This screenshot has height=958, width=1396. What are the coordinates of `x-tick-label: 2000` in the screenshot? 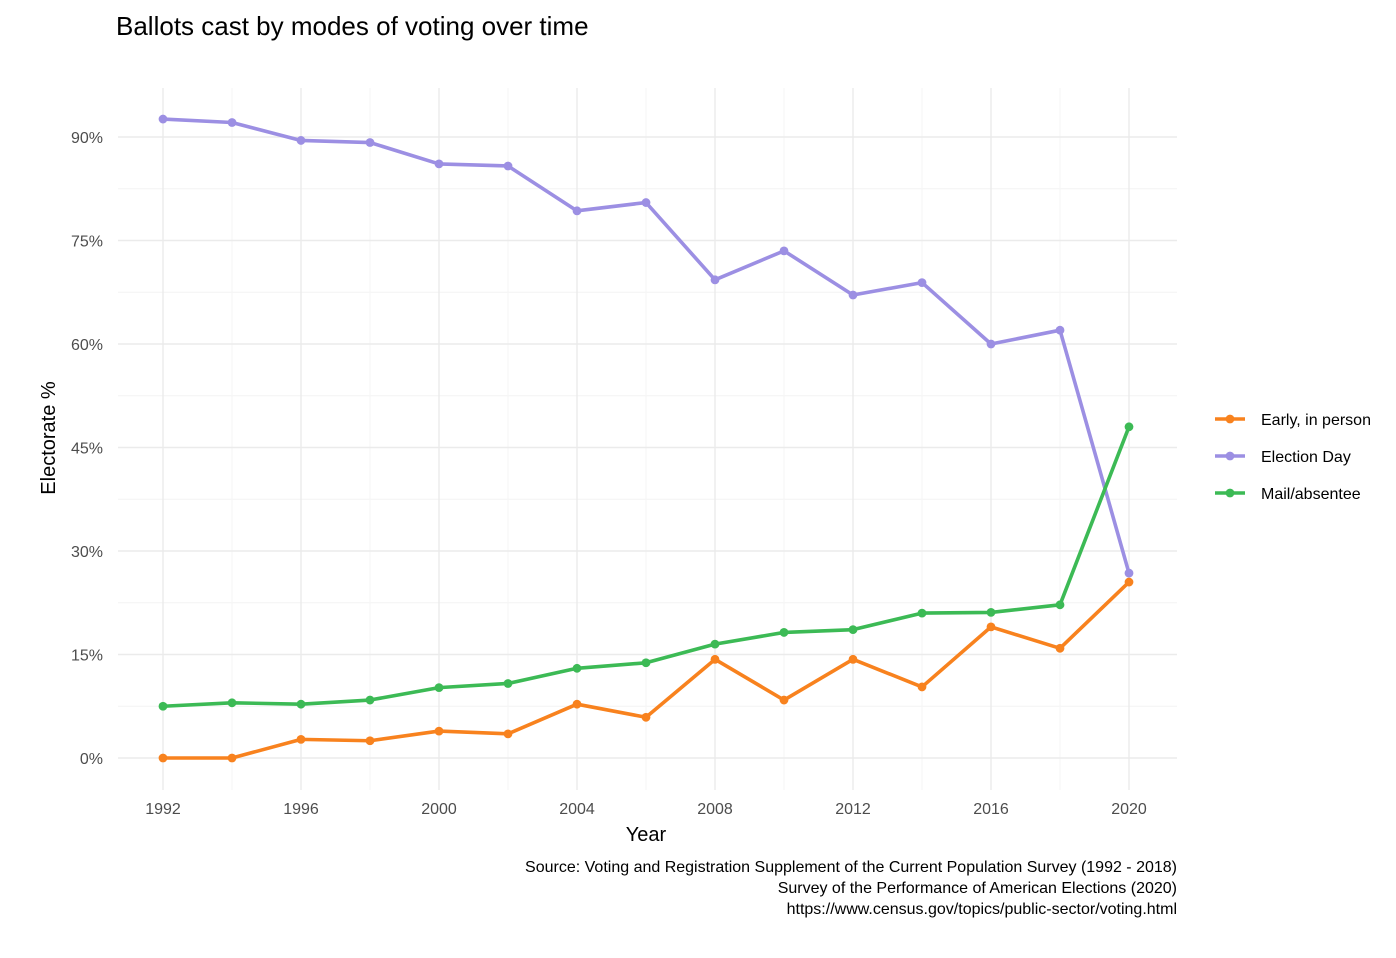 It's located at (439, 809).